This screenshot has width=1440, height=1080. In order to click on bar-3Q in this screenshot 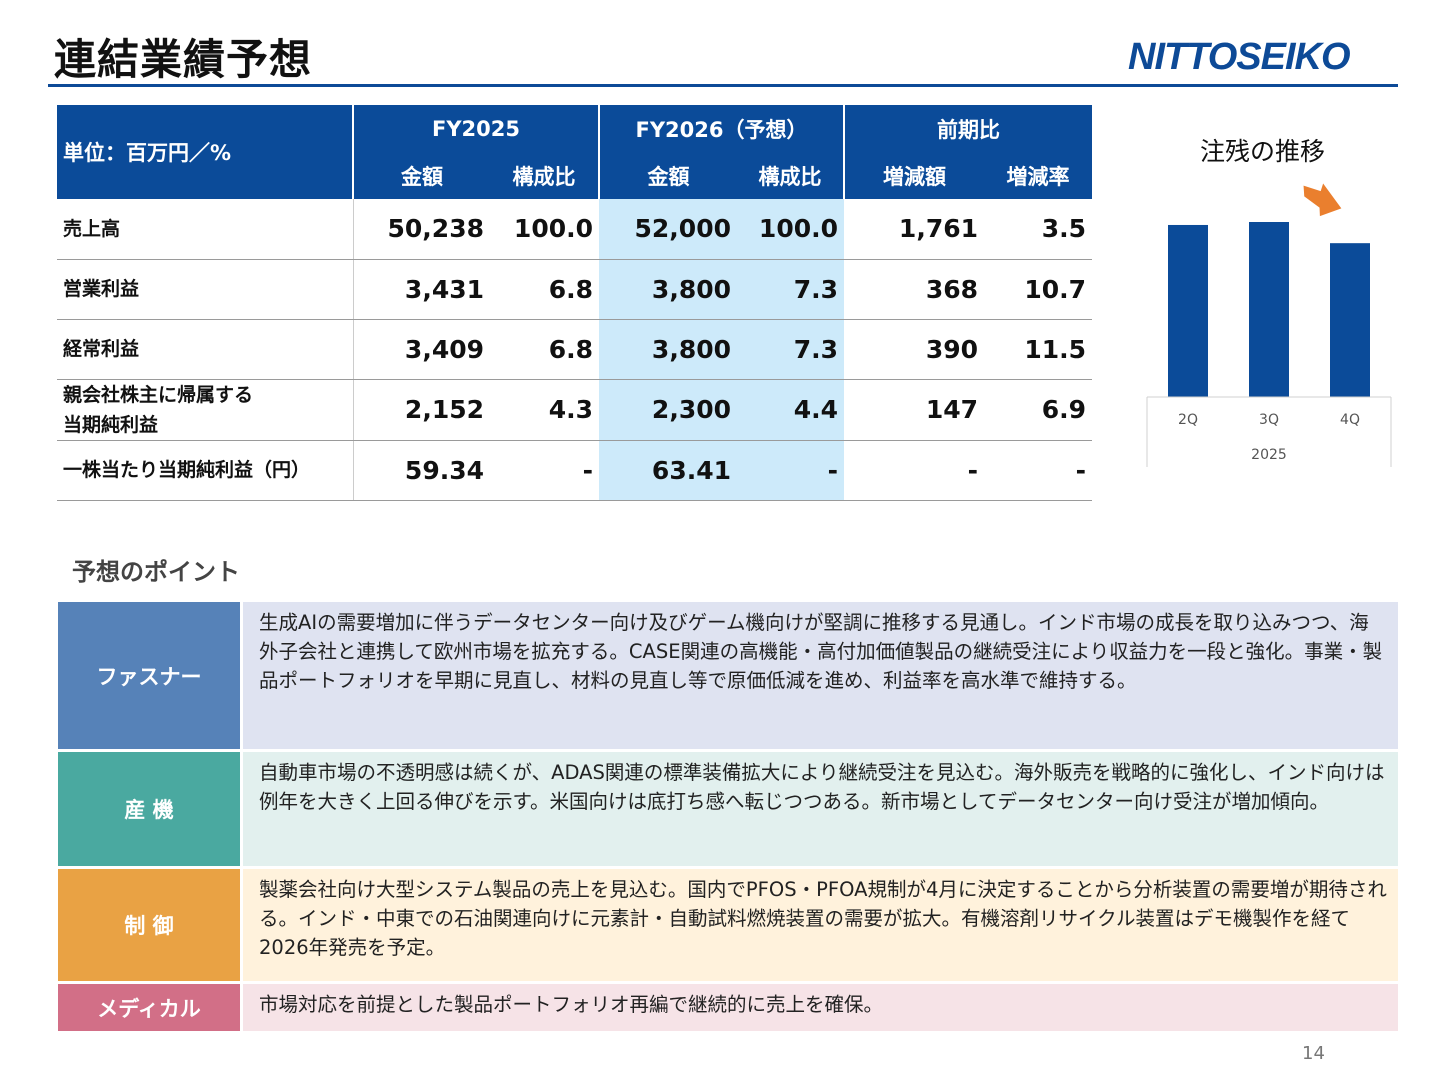, I will do `click(1269, 309)`.